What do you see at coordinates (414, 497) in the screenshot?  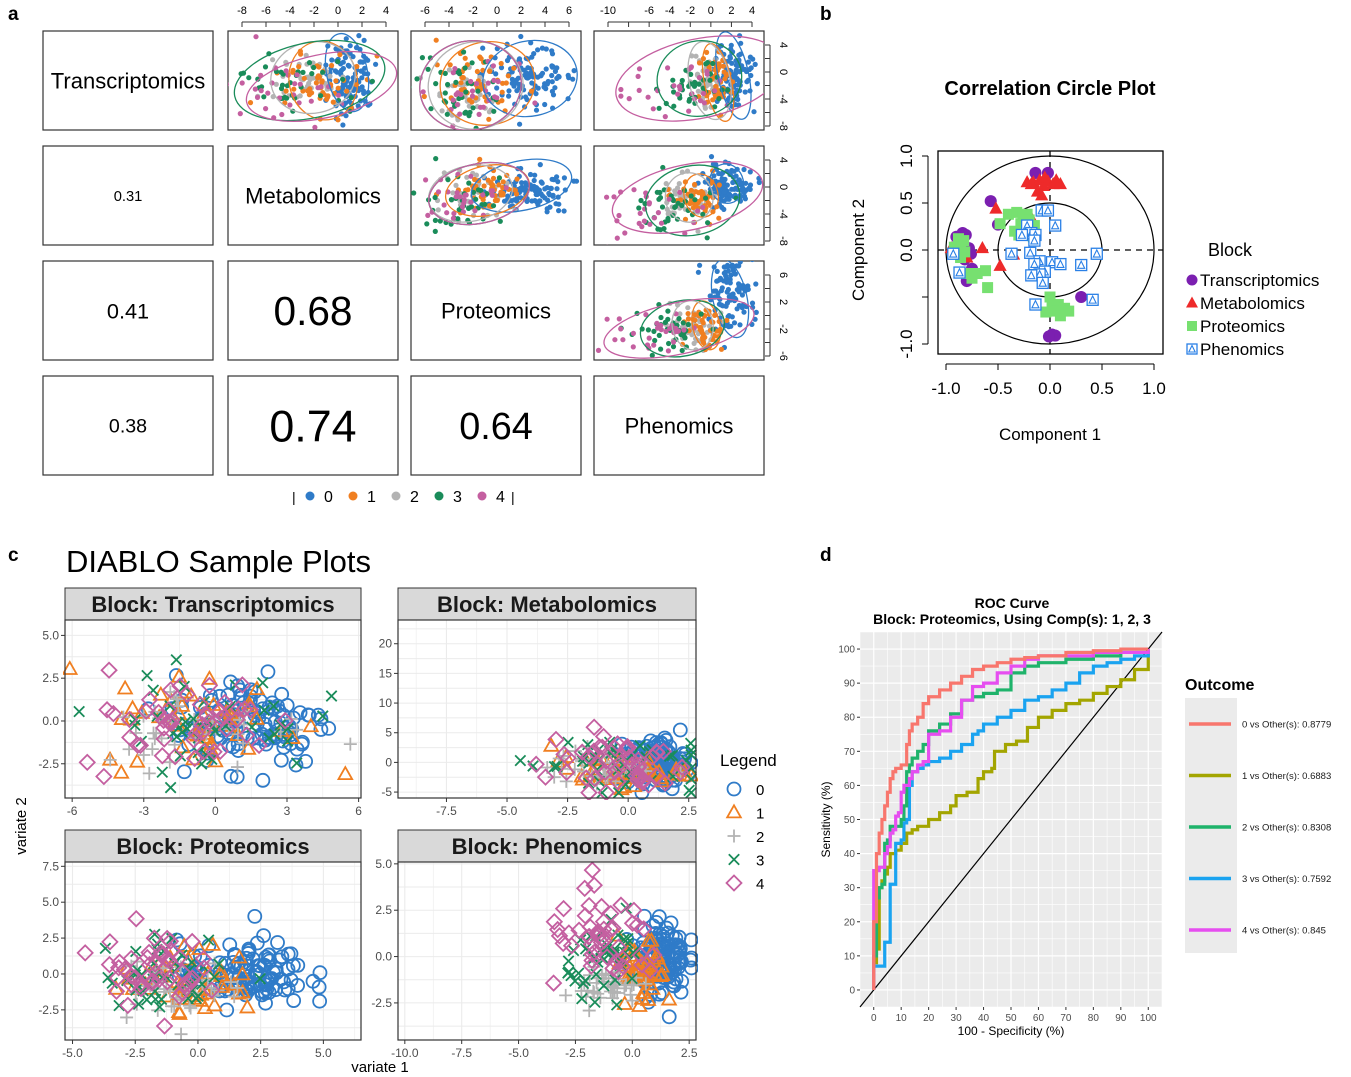 I see `legend-label: 2` at bounding box center [414, 497].